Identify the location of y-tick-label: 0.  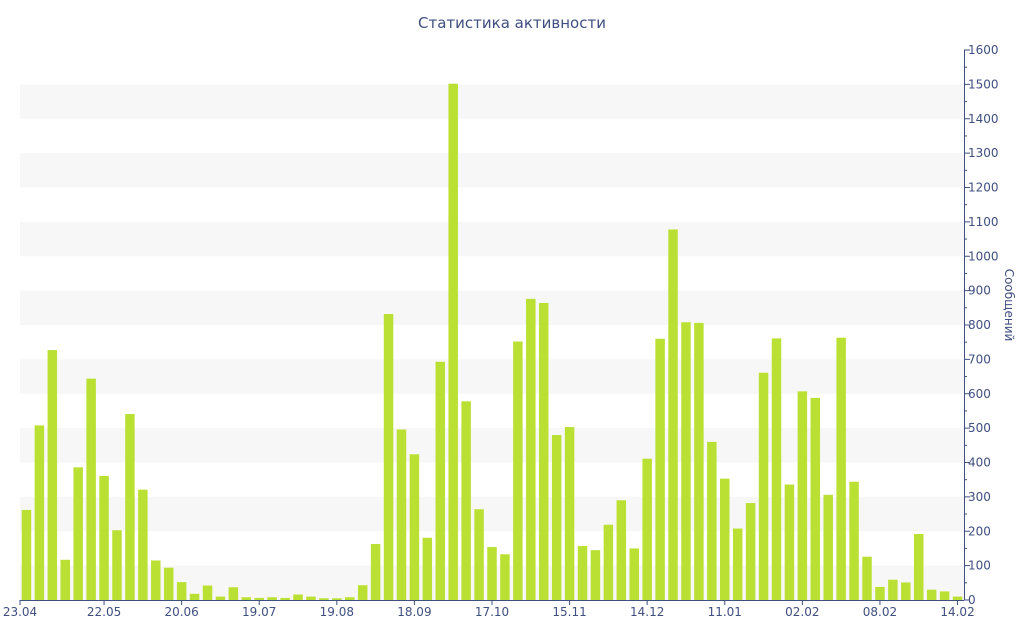
(972, 600).